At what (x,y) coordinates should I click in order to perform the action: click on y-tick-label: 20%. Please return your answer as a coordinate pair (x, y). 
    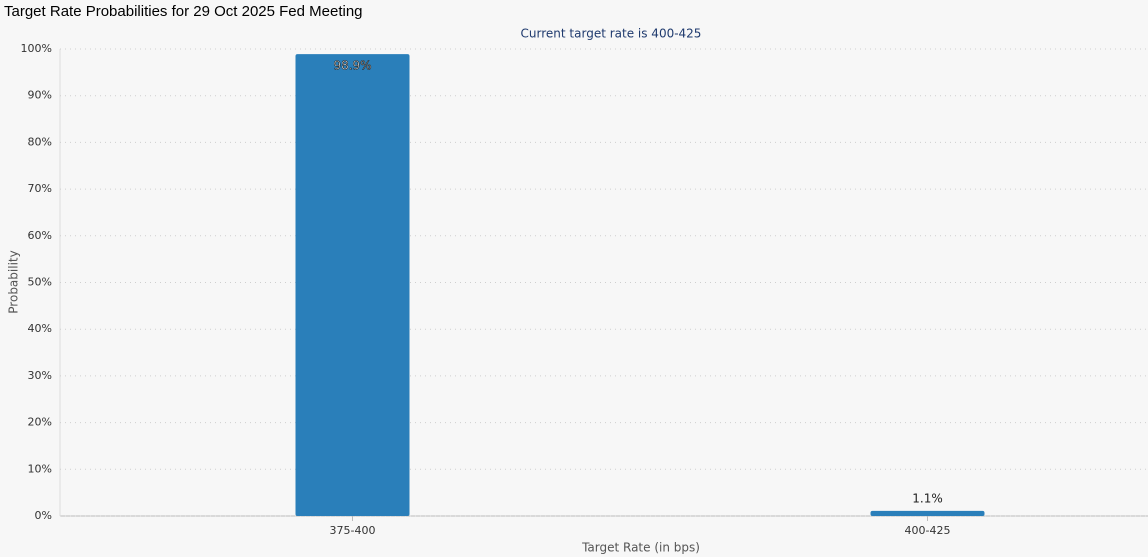
    Looking at the image, I should click on (40, 422).